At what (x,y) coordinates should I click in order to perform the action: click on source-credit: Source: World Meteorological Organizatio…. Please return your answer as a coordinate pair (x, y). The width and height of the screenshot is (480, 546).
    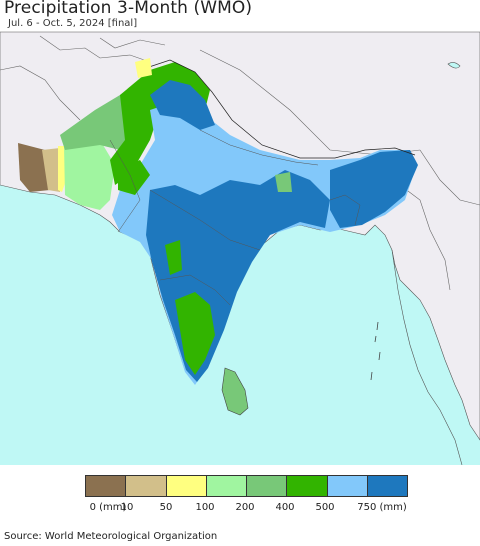
    Looking at the image, I should click on (111, 536).